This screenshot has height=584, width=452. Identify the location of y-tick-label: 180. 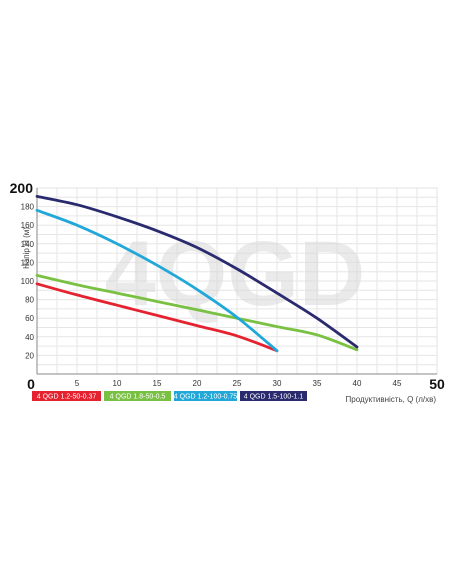
(28, 207).